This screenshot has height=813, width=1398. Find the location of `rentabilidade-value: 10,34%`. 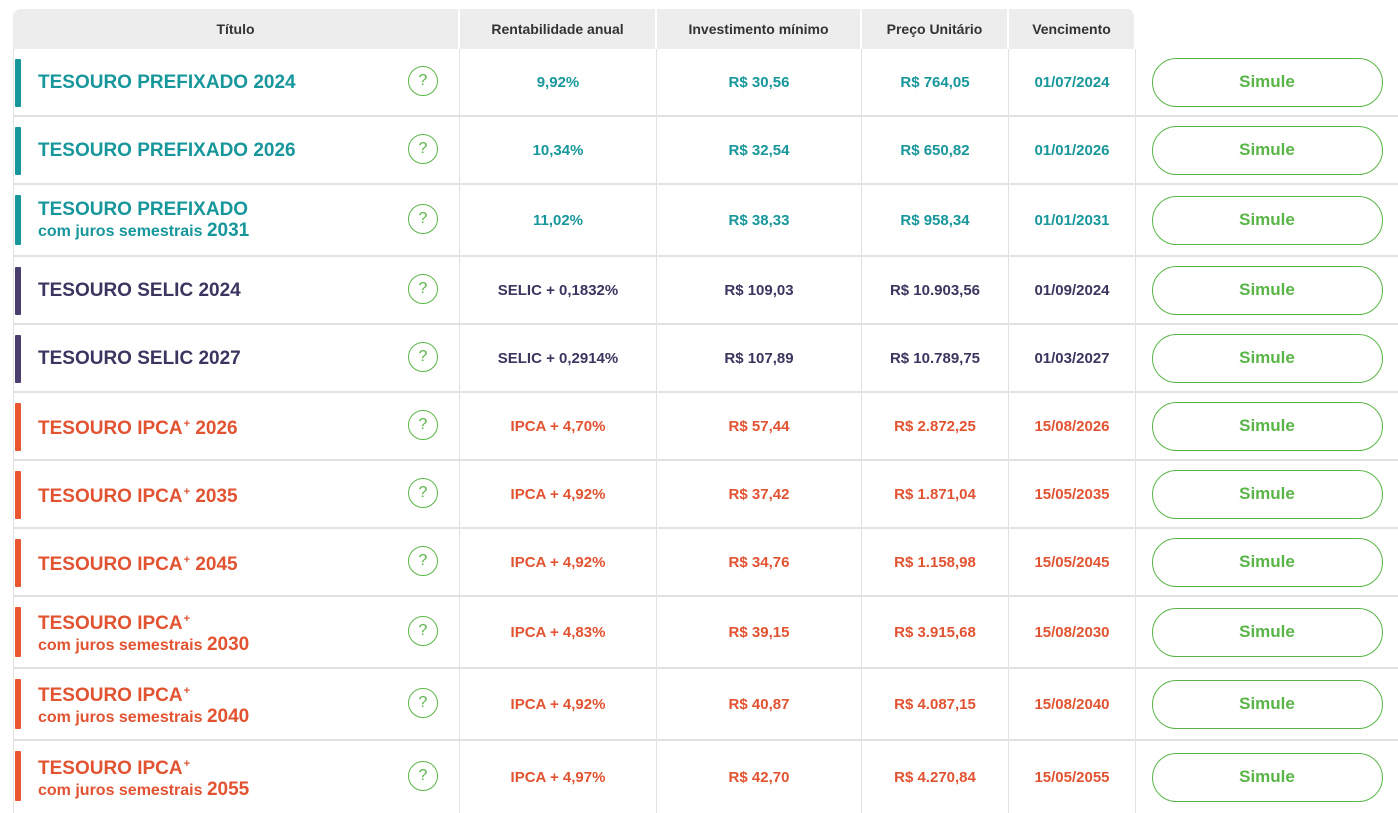

rentabilidade-value: 10,34% is located at coordinates (558, 150).